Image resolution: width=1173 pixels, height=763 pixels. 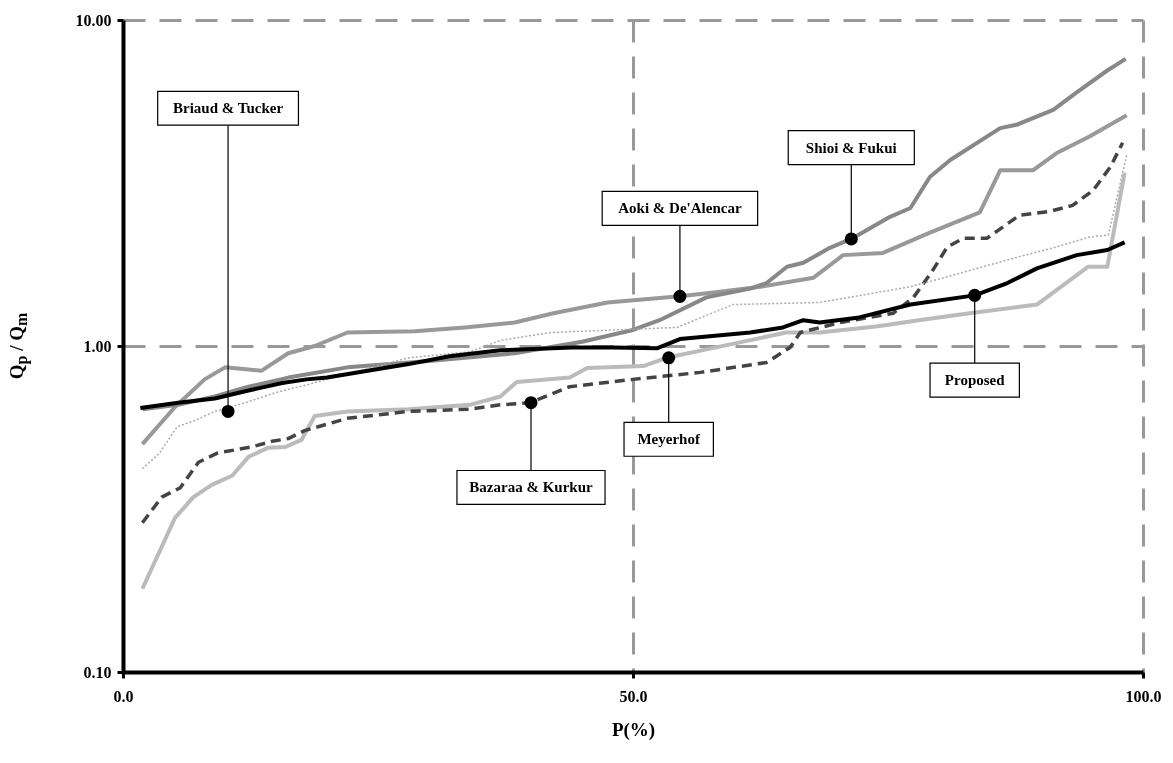 I want to click on y-tick-label: 10.00, so click(x=93, y=20).